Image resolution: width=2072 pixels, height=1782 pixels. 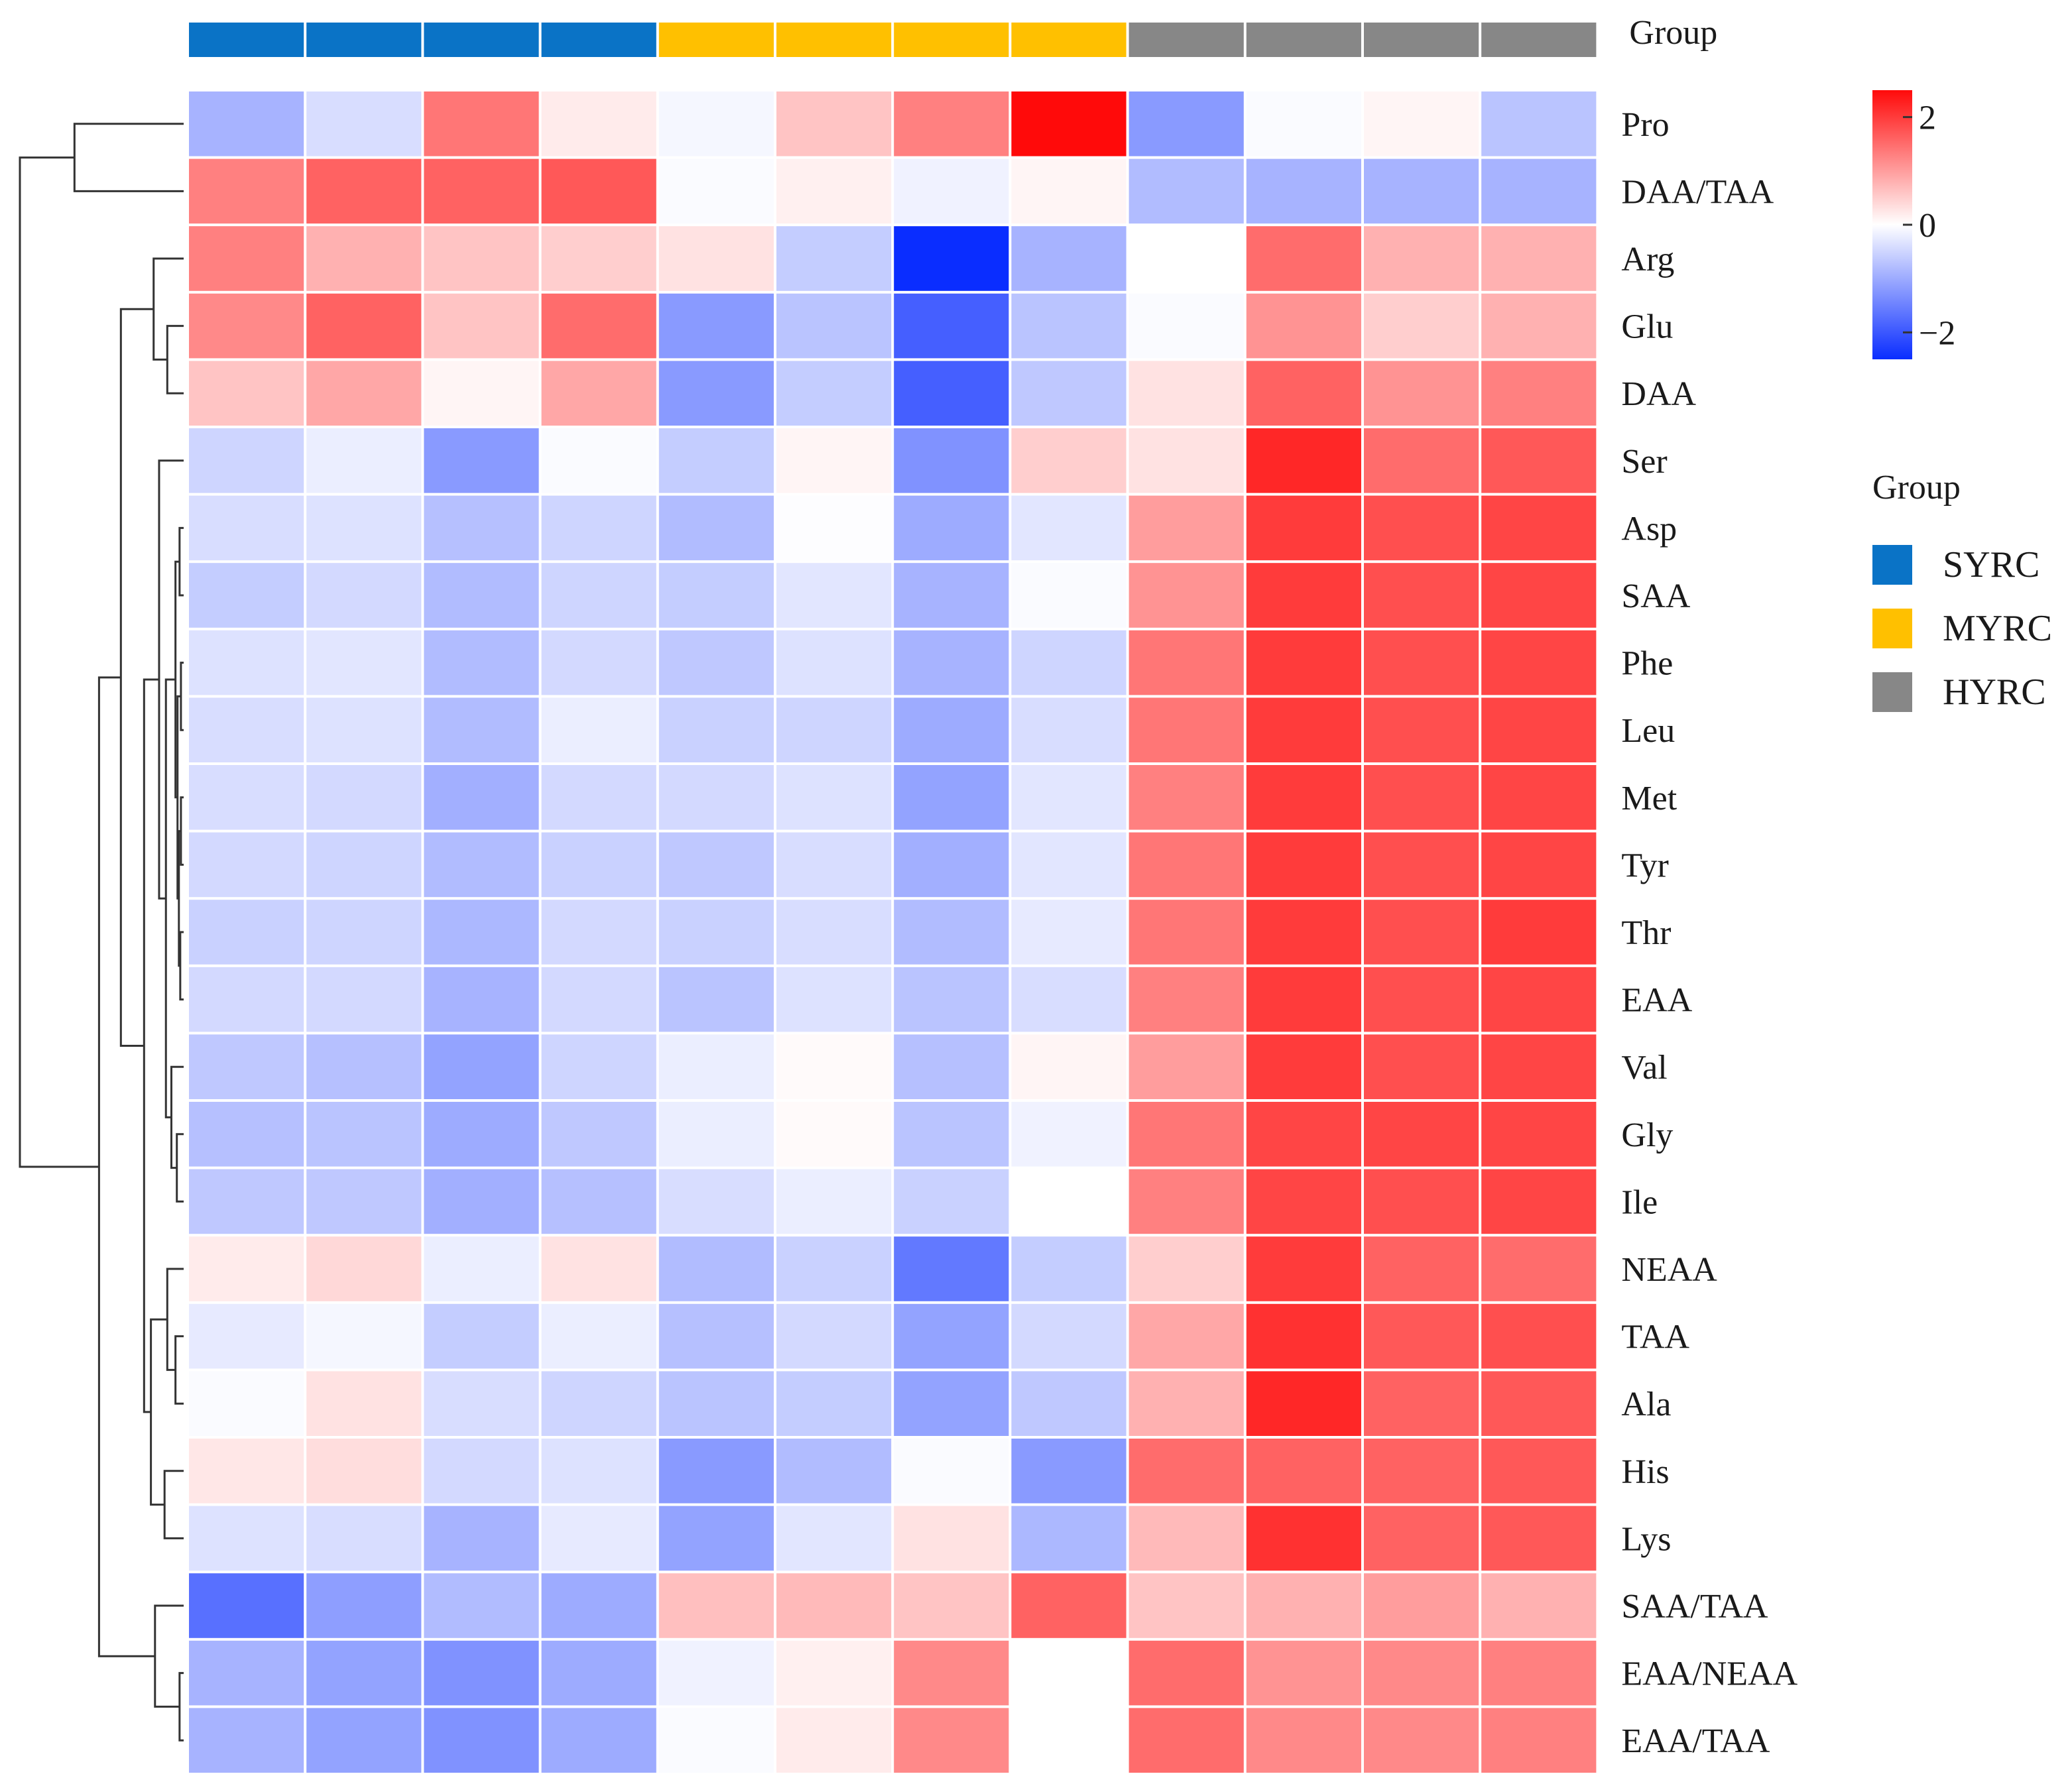 I want to click on row-label: Leu, so click(x=1648, y=731).